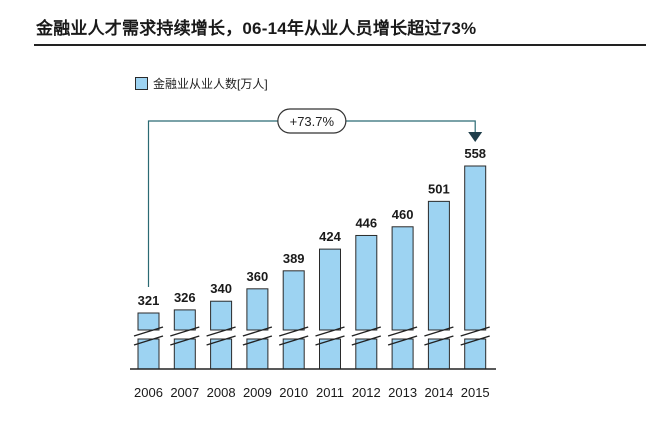 The width and height of the screenshot is (654, 427). What do you see at coordinates (366, 392) in the screenshot?
I see `x-tick-2012: 2012` at bounding box center [366, 392].